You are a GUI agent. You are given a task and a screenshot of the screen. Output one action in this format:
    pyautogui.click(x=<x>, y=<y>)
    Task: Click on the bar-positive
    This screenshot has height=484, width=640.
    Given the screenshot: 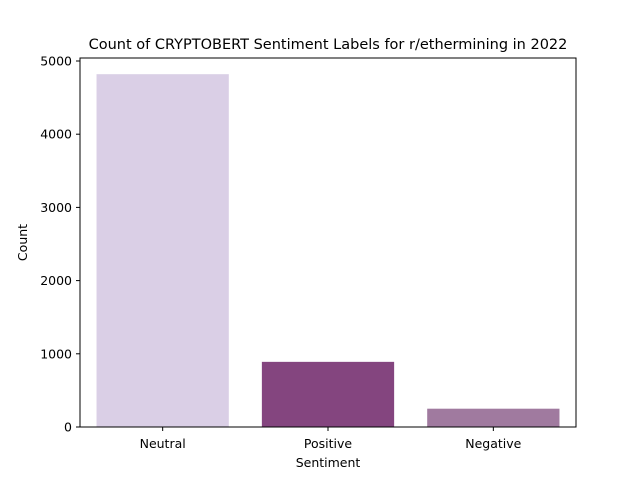 What is the action you would take?
    pyautogui.click(x=328, y=394)
    